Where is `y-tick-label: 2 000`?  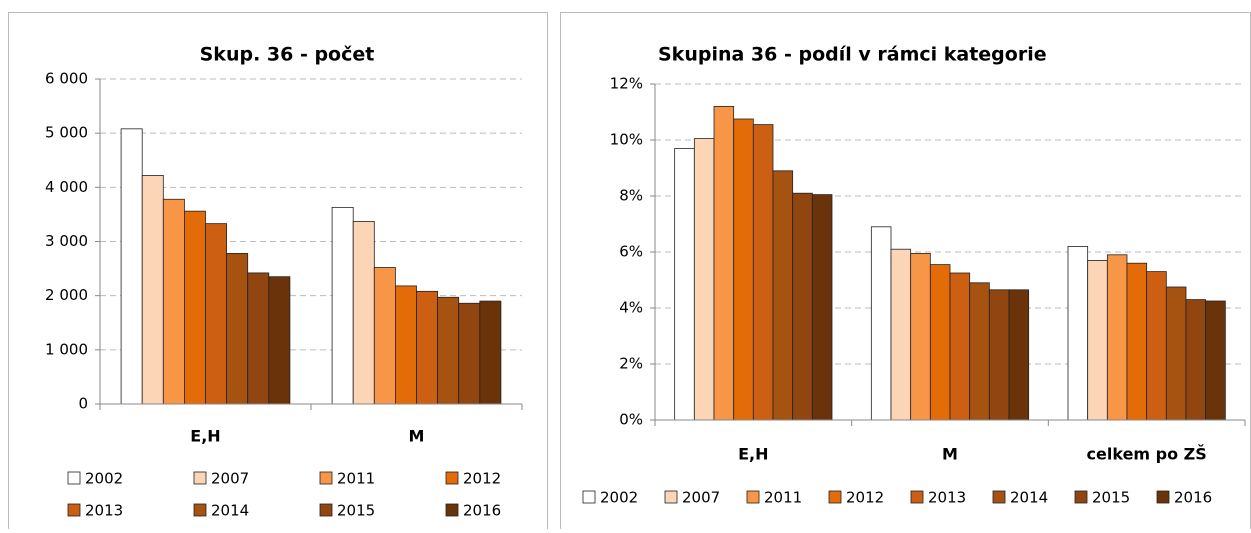 y-tick-label: 2 000 is located at coordinates (66, 295).